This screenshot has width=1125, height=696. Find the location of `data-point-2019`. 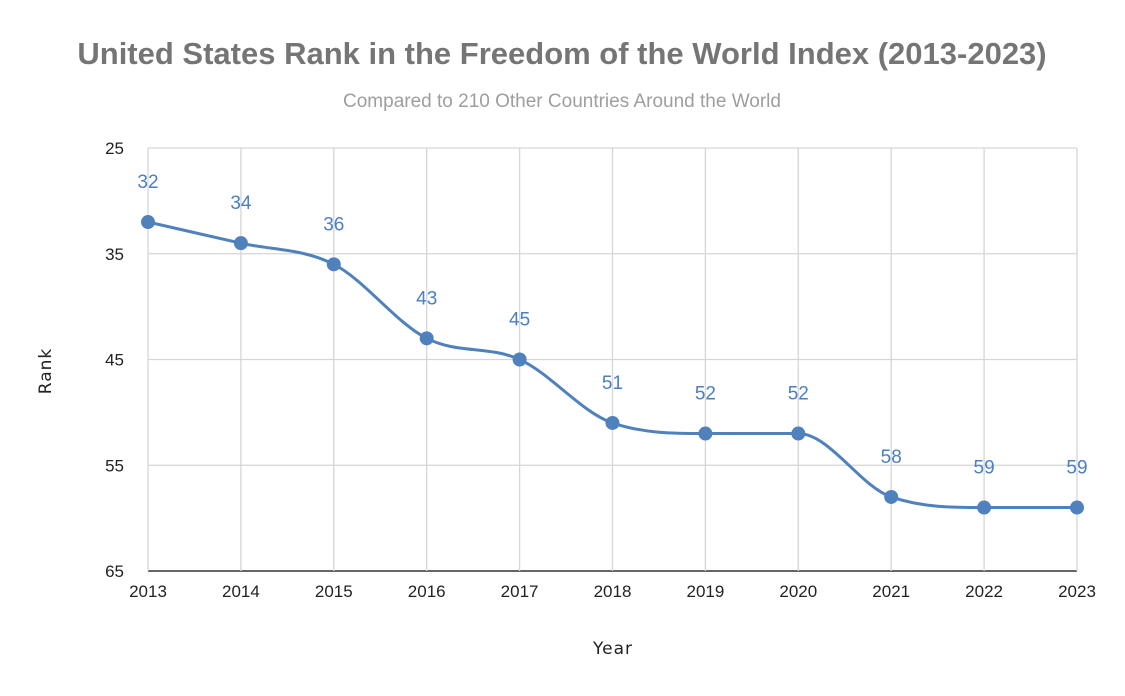

data-point-2019 is located at coordinates (705, 433).